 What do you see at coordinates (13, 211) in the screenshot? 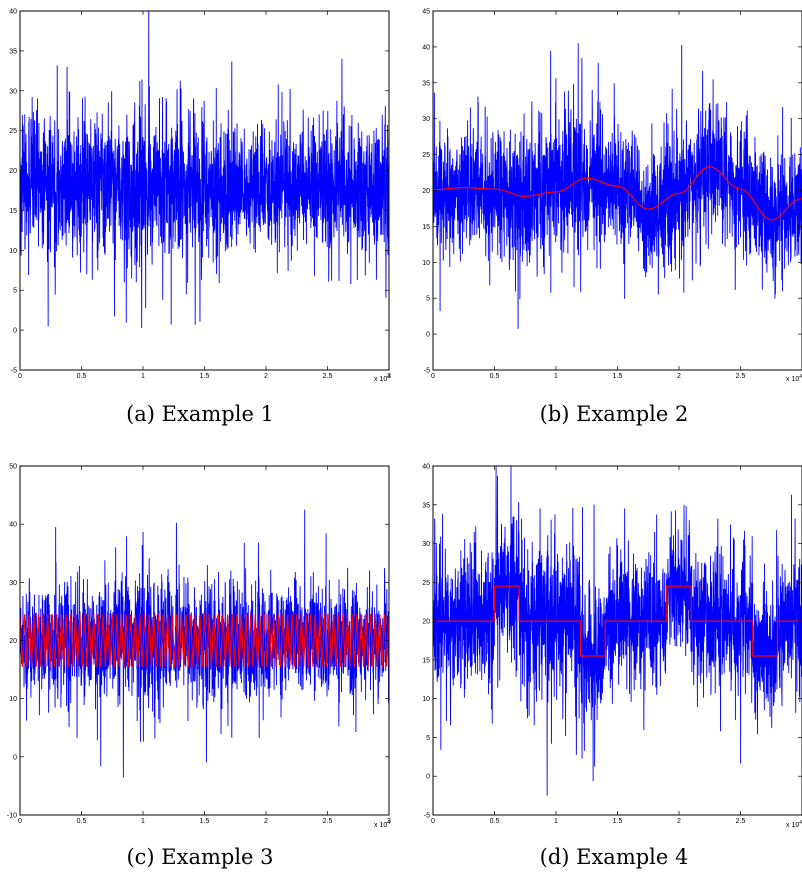
I see `y-tick-label-a: 15` at bounding box center [13, 211].